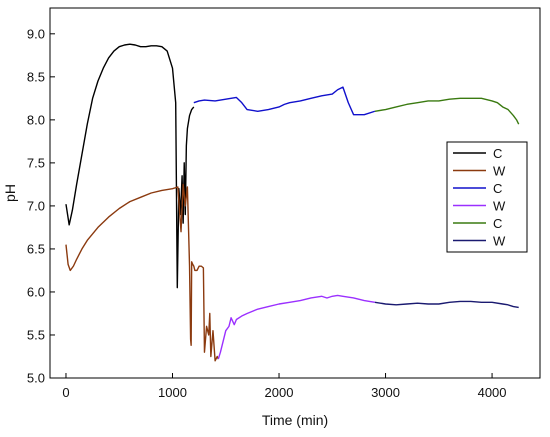  I want to click on y-tick-label: 8.0, so click(36, 119).